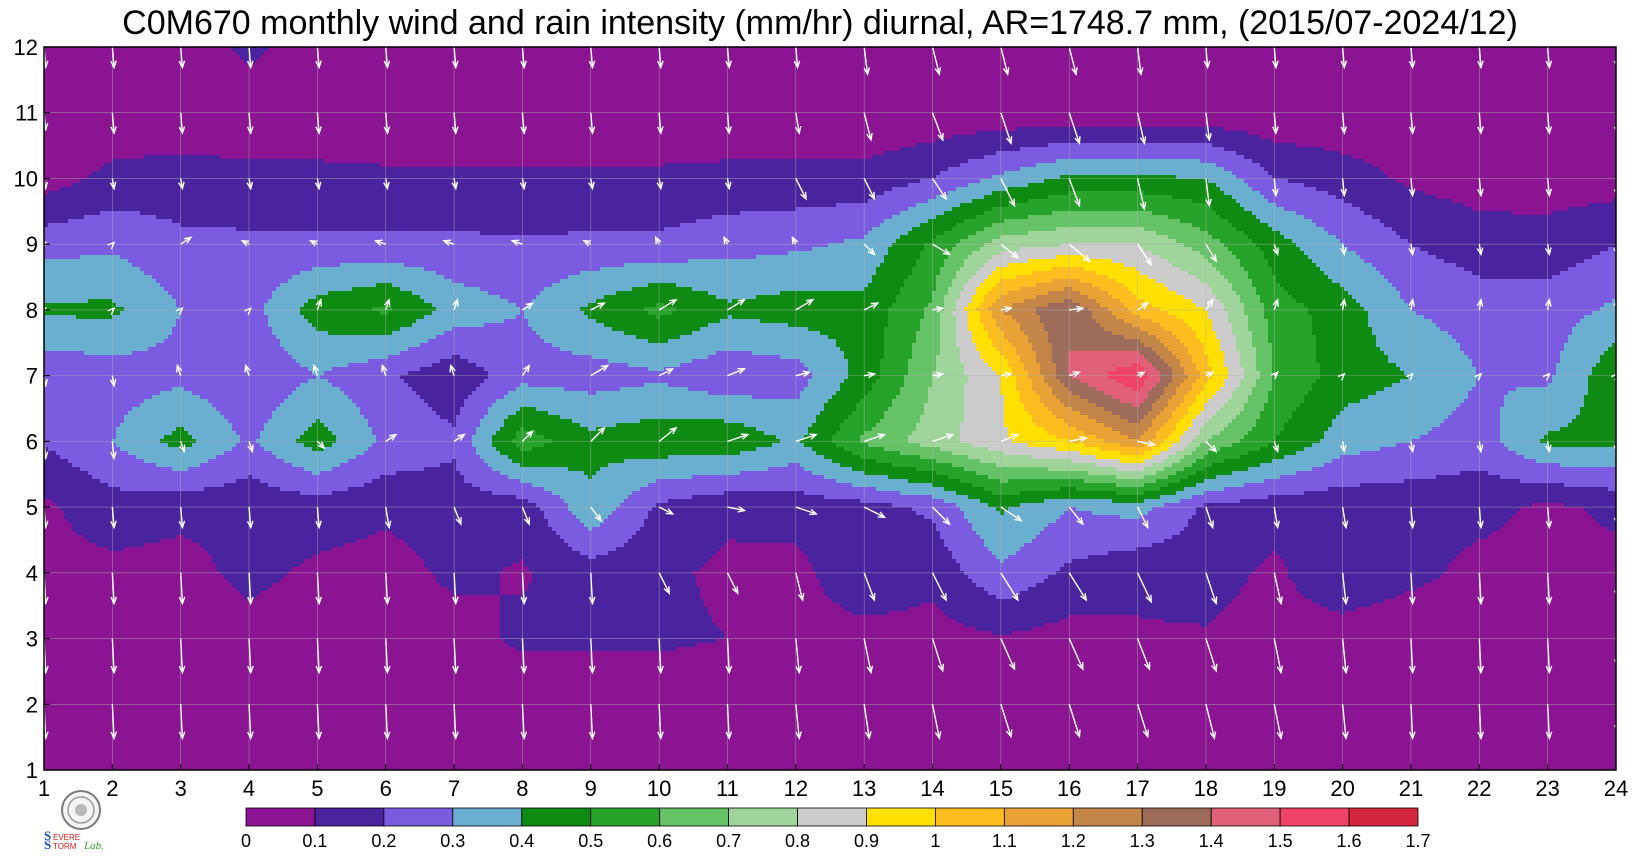  I want to click on y-tick-label: 11, so click(26, 113).